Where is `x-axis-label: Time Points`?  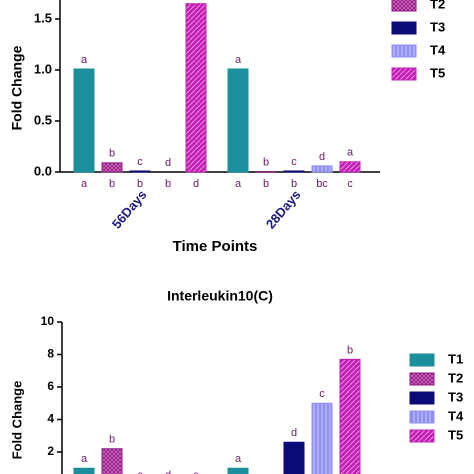 x-axis-label: Time Points is located at coordinates (215, 246).